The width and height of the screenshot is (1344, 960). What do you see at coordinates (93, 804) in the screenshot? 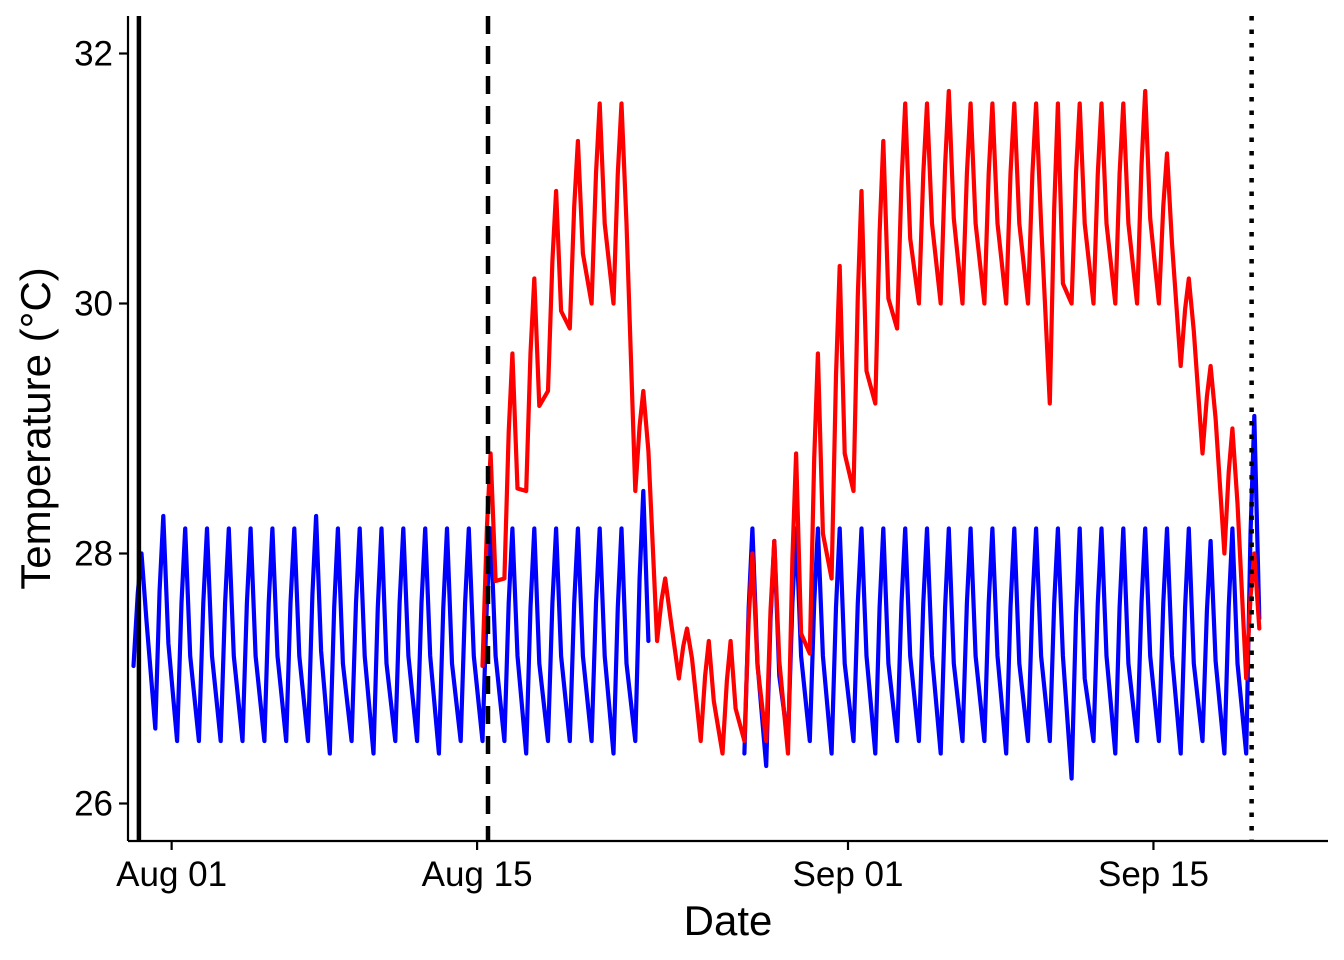
I see `y-tick-label: 26` at bounding box center [93, 804].